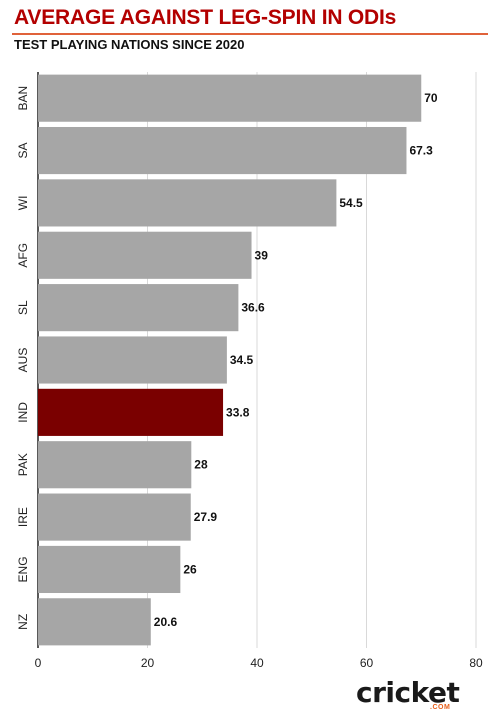 The width and height of the screenshot is (500, 727). What do you see at coordinates (23, 569) in the screenshot?
I see `category-label: ENG` at bounding box center [23, 569].